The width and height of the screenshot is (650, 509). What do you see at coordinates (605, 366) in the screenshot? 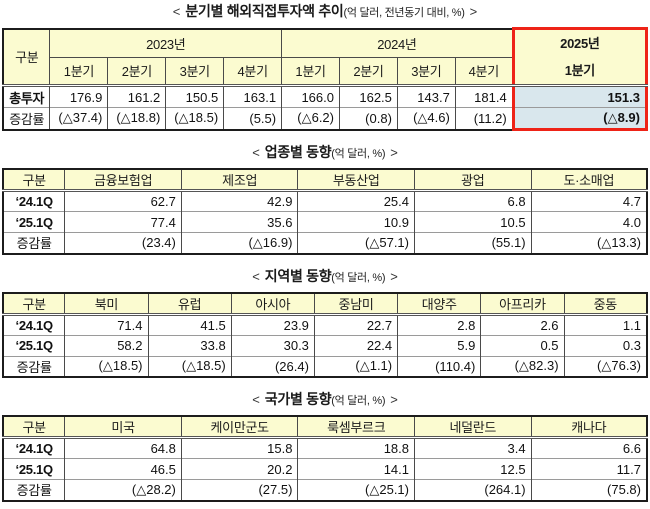
I see `data-cell: (△76.3)` at bounding box center [605, 366].